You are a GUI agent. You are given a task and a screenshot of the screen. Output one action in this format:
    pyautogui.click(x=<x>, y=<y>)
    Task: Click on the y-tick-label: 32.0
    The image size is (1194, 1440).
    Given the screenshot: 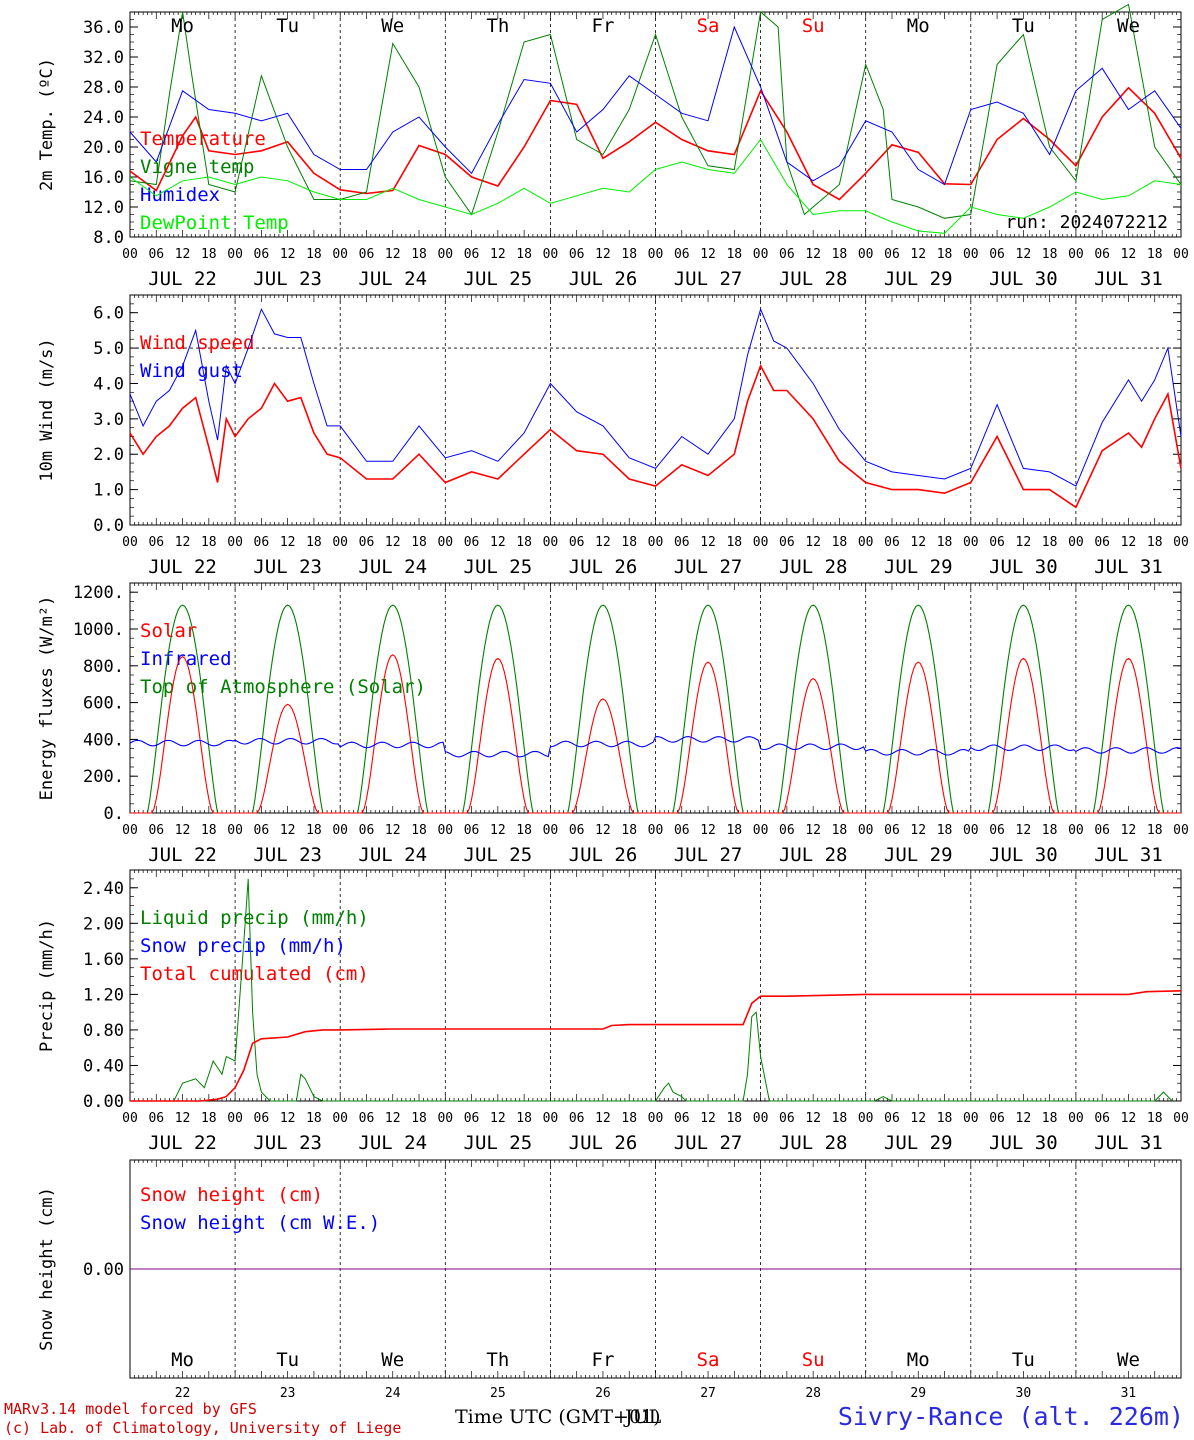 What is the action you would take?
    pyautogui.click(x=103, y=58)
    